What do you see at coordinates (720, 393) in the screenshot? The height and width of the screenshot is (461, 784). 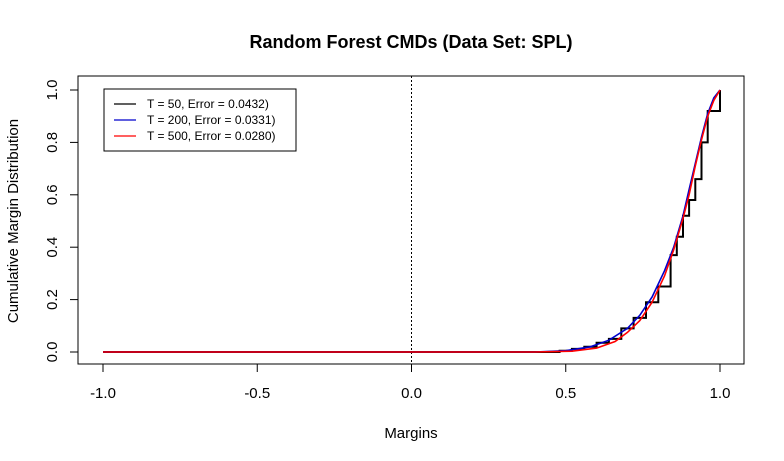 I see `x-tick-label: 1.0` at bounding box center [720, 393].